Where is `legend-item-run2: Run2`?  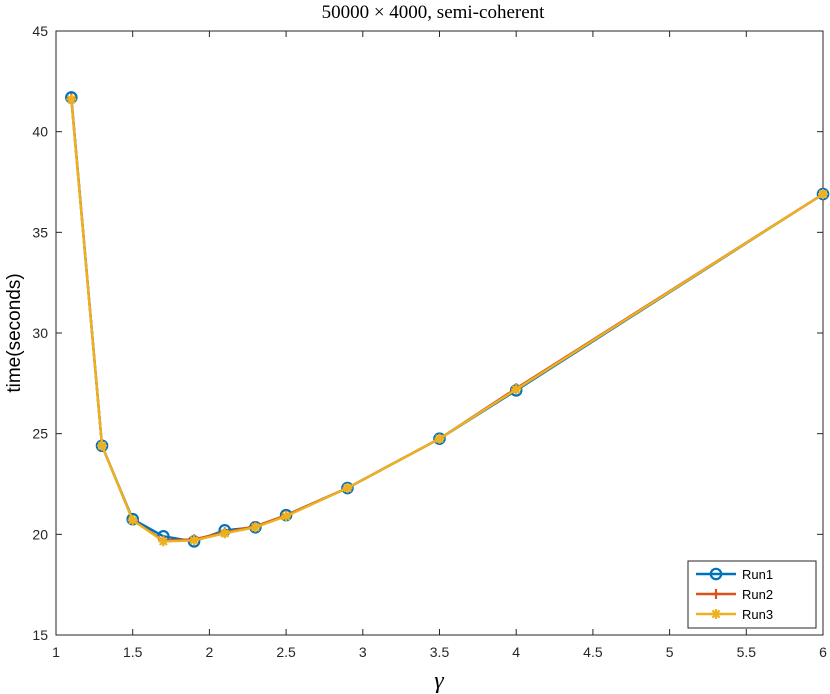
legend-item-run2: Run2 is located at coordinates (734, 594).